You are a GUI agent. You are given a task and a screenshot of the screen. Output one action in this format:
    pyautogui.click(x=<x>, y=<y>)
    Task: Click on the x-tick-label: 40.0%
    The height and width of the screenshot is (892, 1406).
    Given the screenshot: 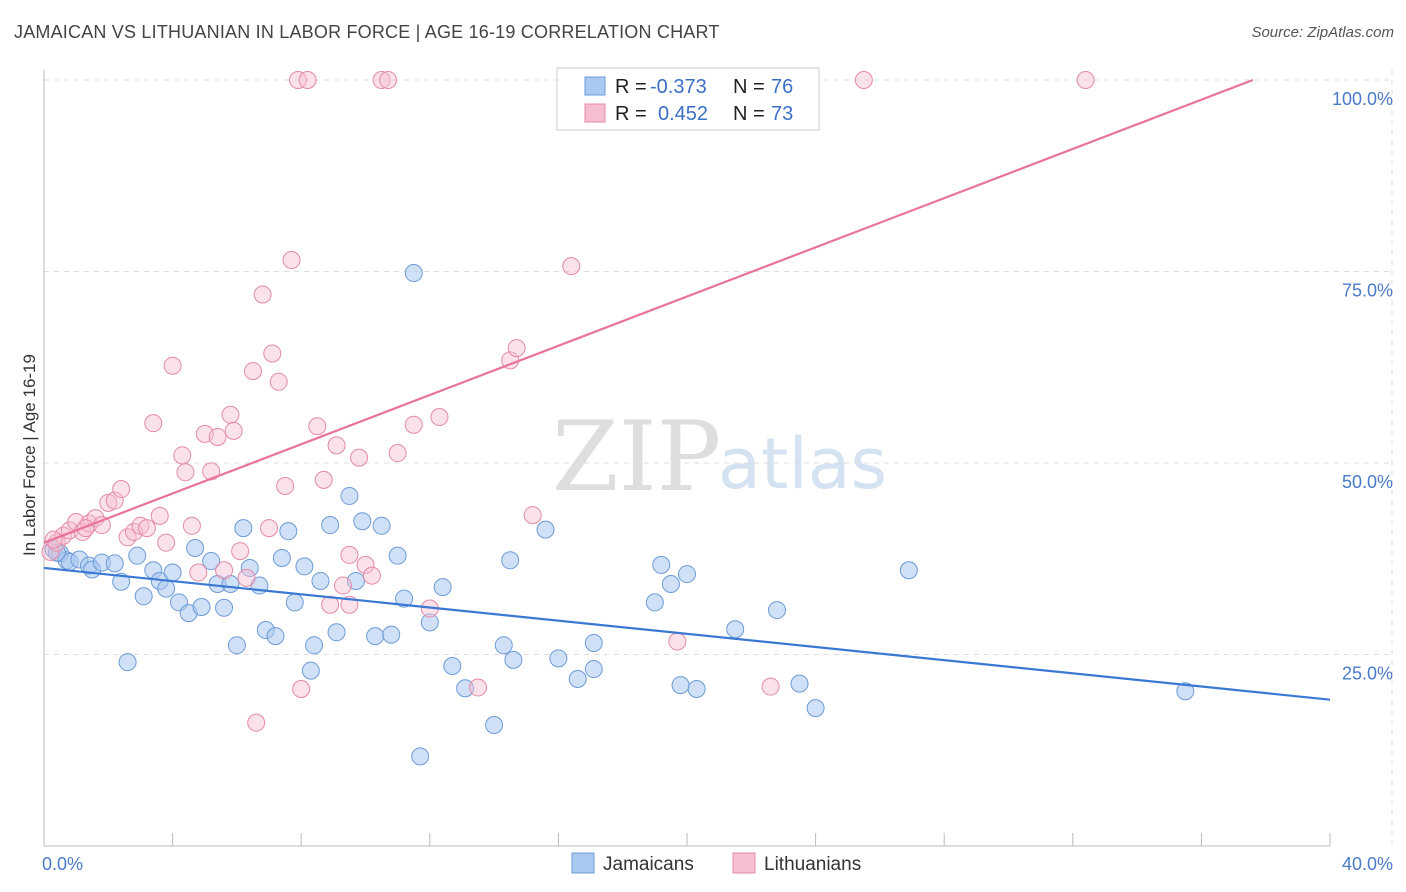 What is the action you would take?
    pyautogui.click(x=1367, y=864)
    